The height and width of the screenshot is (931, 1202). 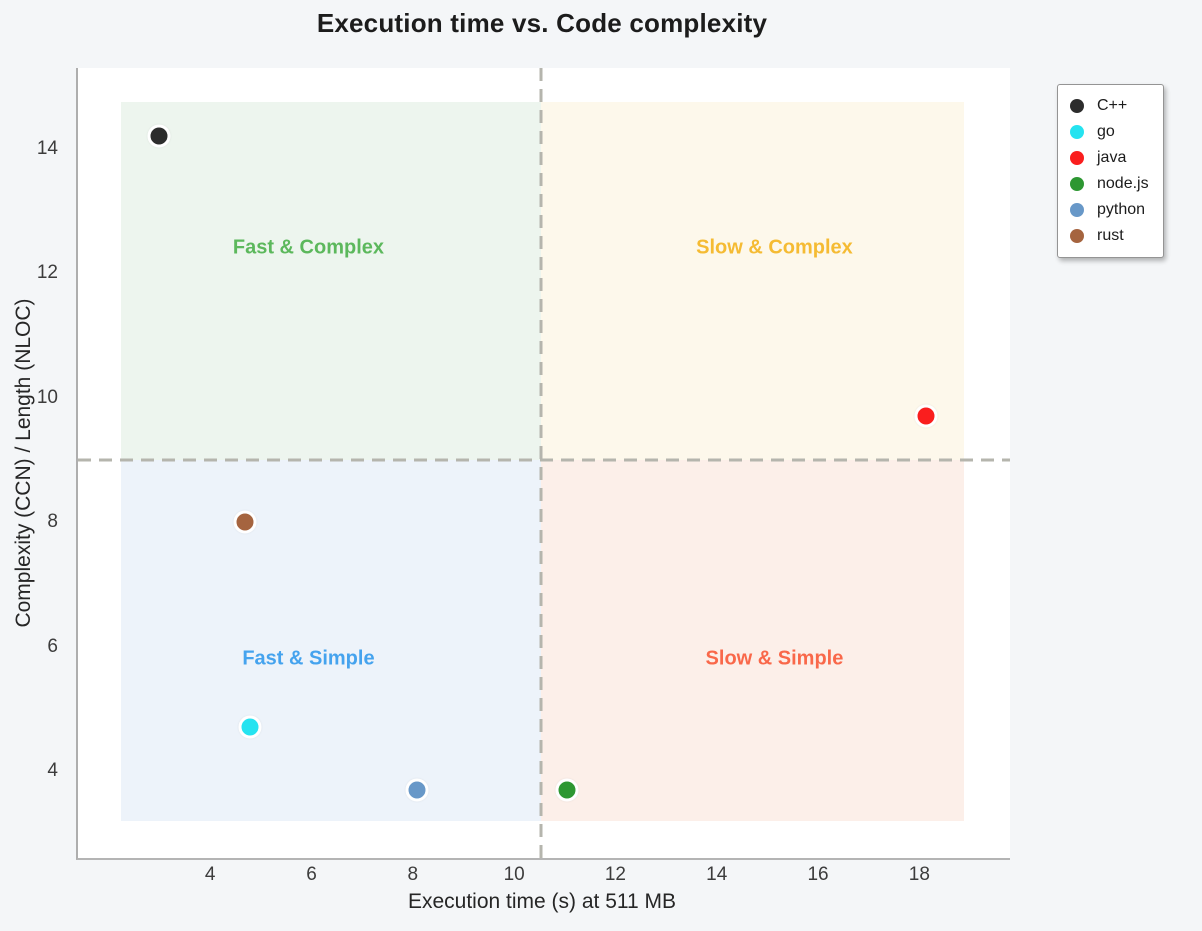 What do you see at coordinates (753, 640) in the screenshot?
I see `quadrant-region-slow-simple` at bounding box center [753, 640].